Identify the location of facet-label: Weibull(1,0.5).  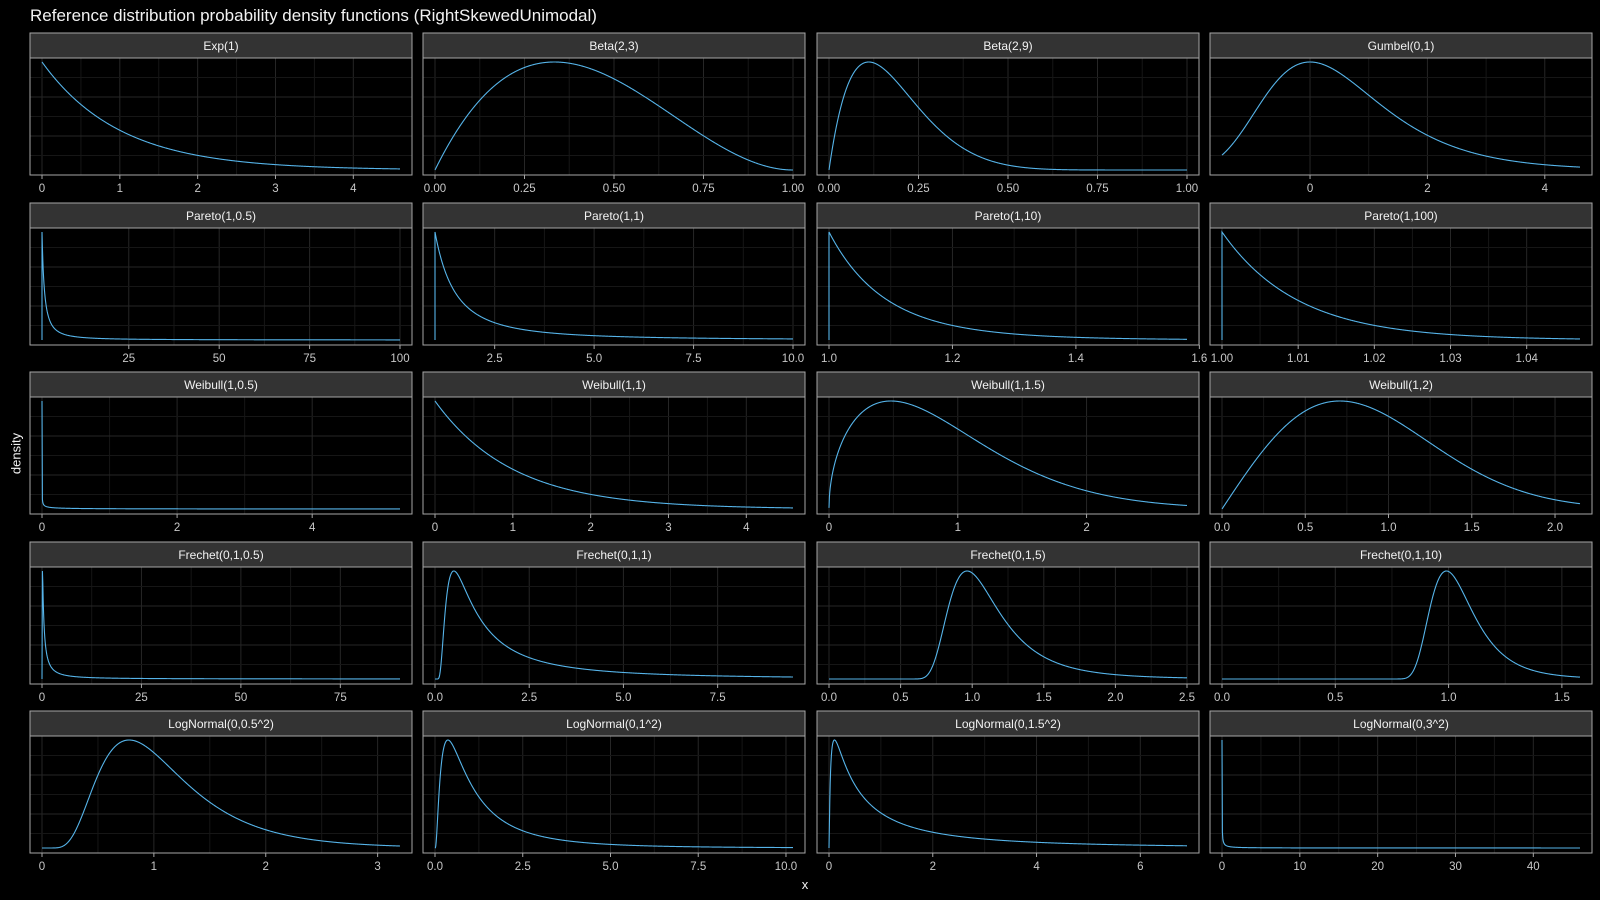
(221, 385).